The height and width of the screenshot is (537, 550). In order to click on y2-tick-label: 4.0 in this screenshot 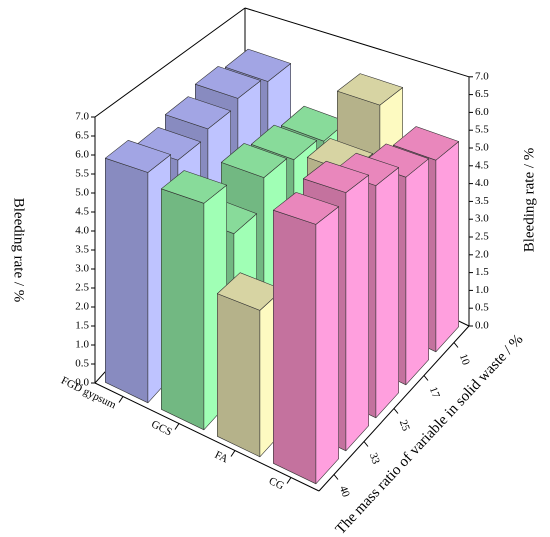, I will do `click(482, 183)`.